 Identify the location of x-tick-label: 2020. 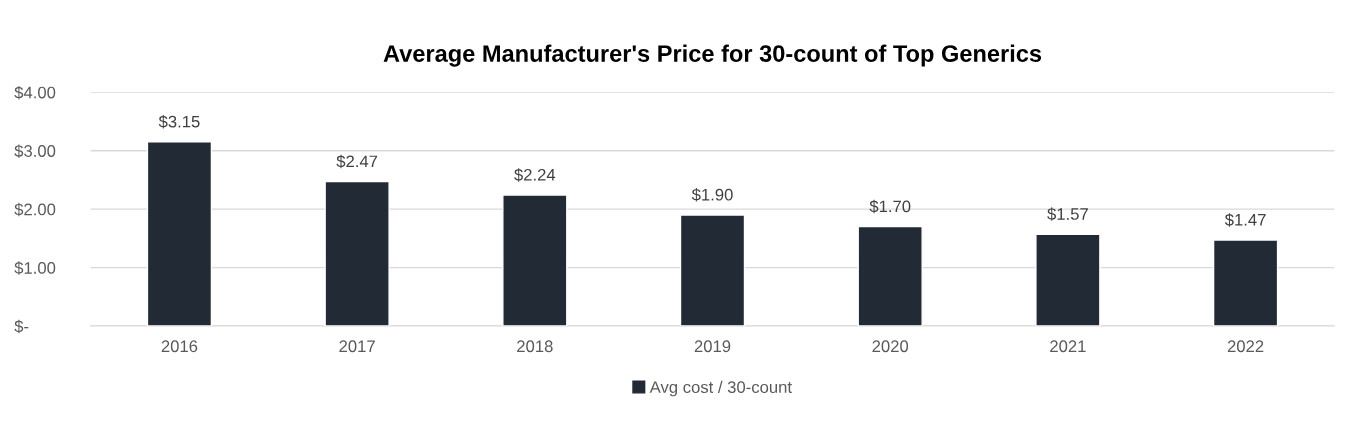
(890, 346).